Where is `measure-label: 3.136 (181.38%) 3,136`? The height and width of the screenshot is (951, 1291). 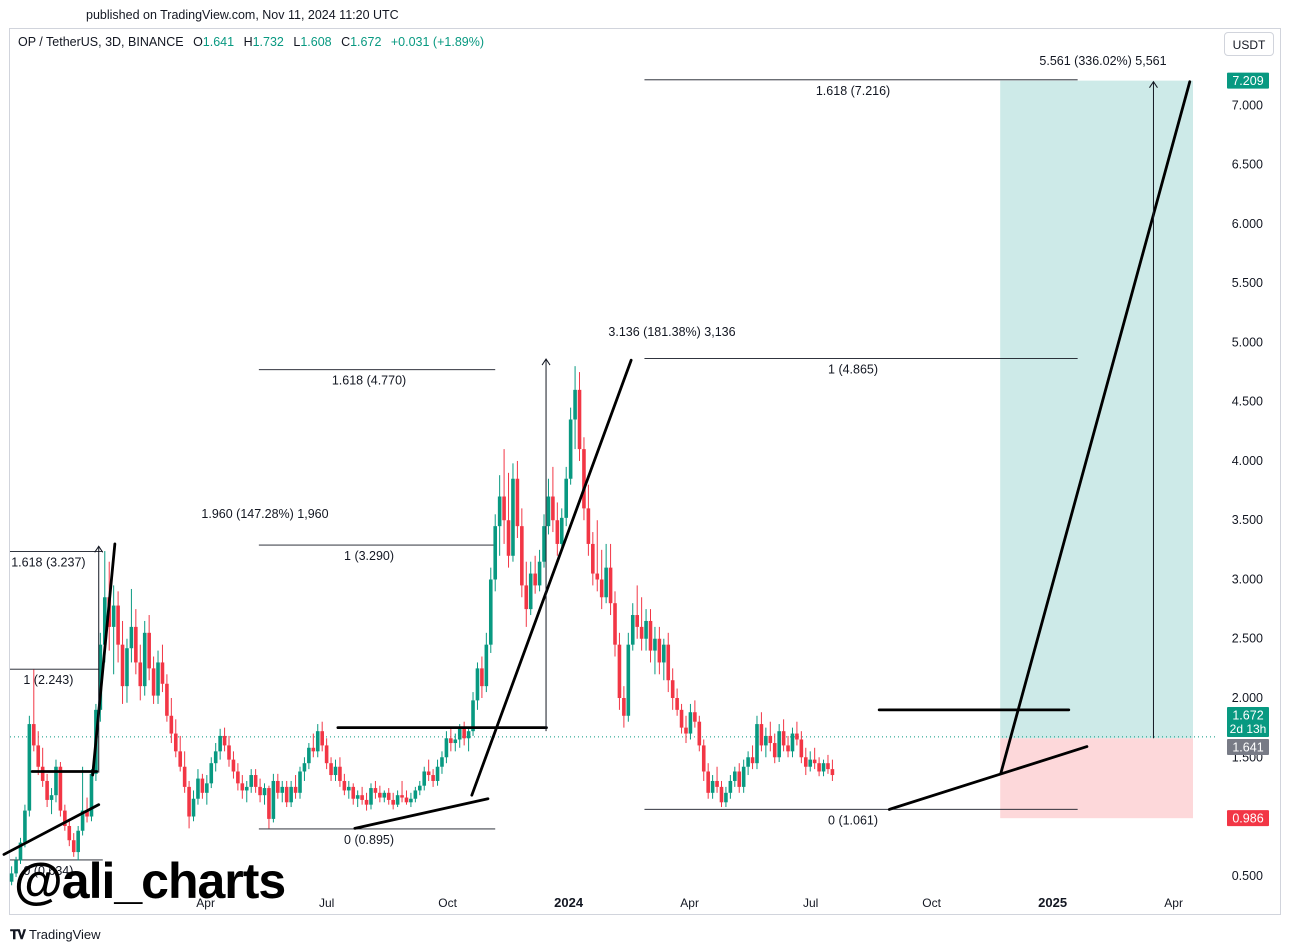 measure-label: 3.136 (181.38%) 3,136 is located at coordinates (671, 332).